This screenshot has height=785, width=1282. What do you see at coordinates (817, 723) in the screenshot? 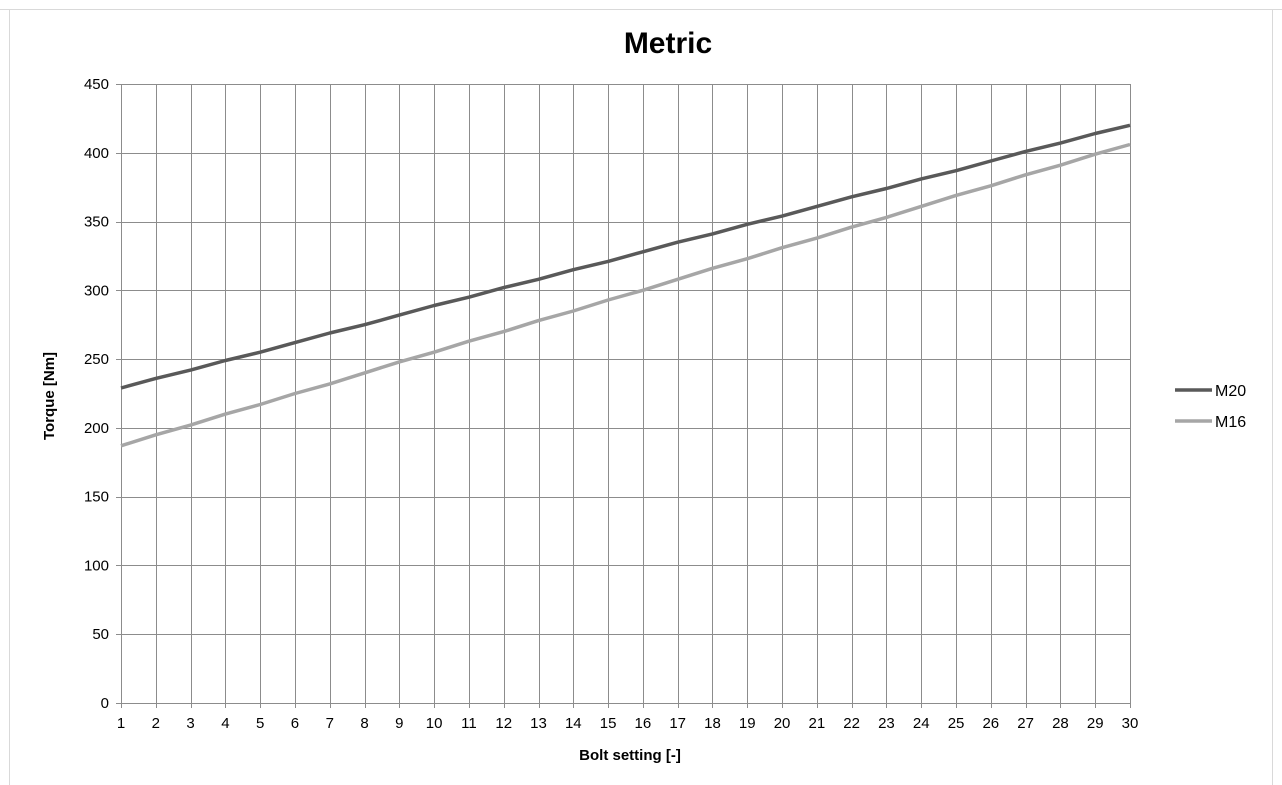
I see `x-tick-label: 21` at bounding box center [817, 723].